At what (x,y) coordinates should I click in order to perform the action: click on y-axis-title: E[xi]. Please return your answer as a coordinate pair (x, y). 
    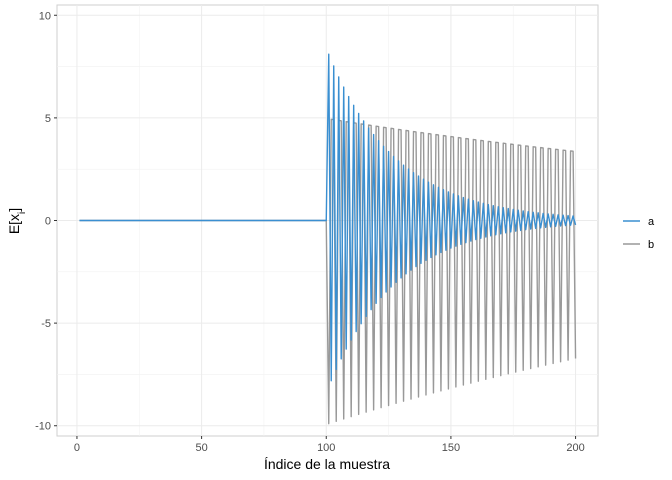
    Looking at the image, I should click on (17, 221).